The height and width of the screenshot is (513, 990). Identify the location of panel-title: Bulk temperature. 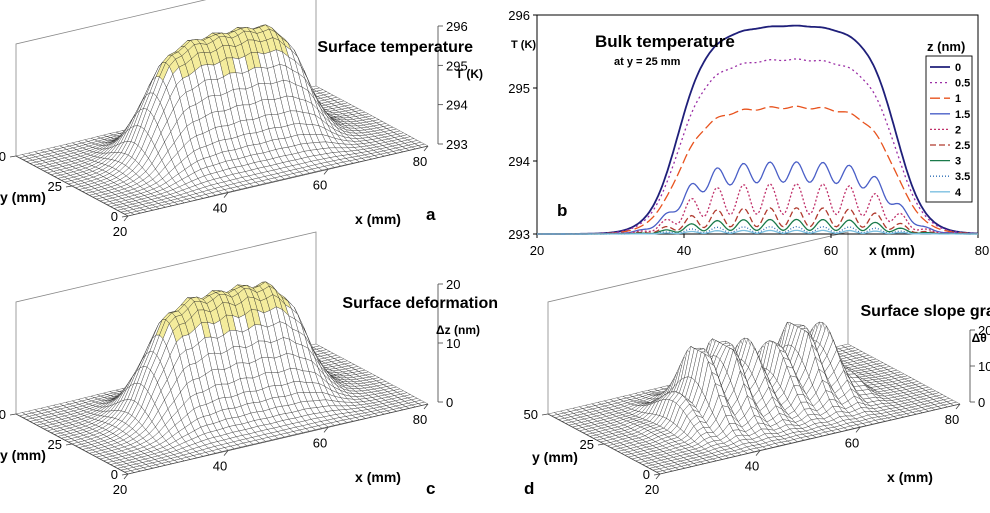
(665, 41).